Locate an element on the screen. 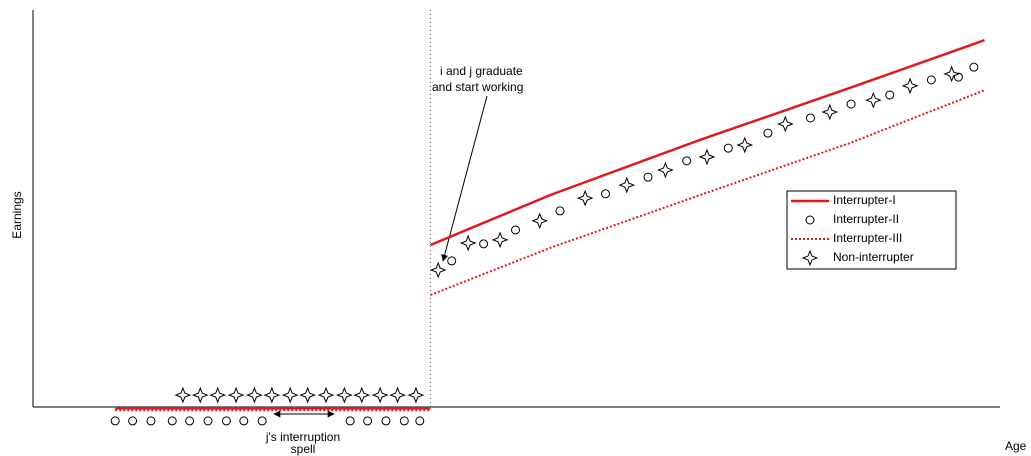 Image resolution: width=1031 pixels, height=456 pixels. legend-label: Non-interrupter is located at coordinates (873, 257).